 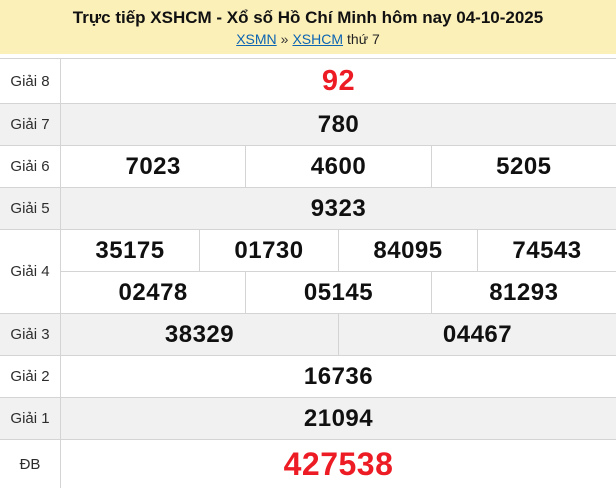 I want to click on prize-row-giai-8: Giải 8 92, so click(x=308, y=81).